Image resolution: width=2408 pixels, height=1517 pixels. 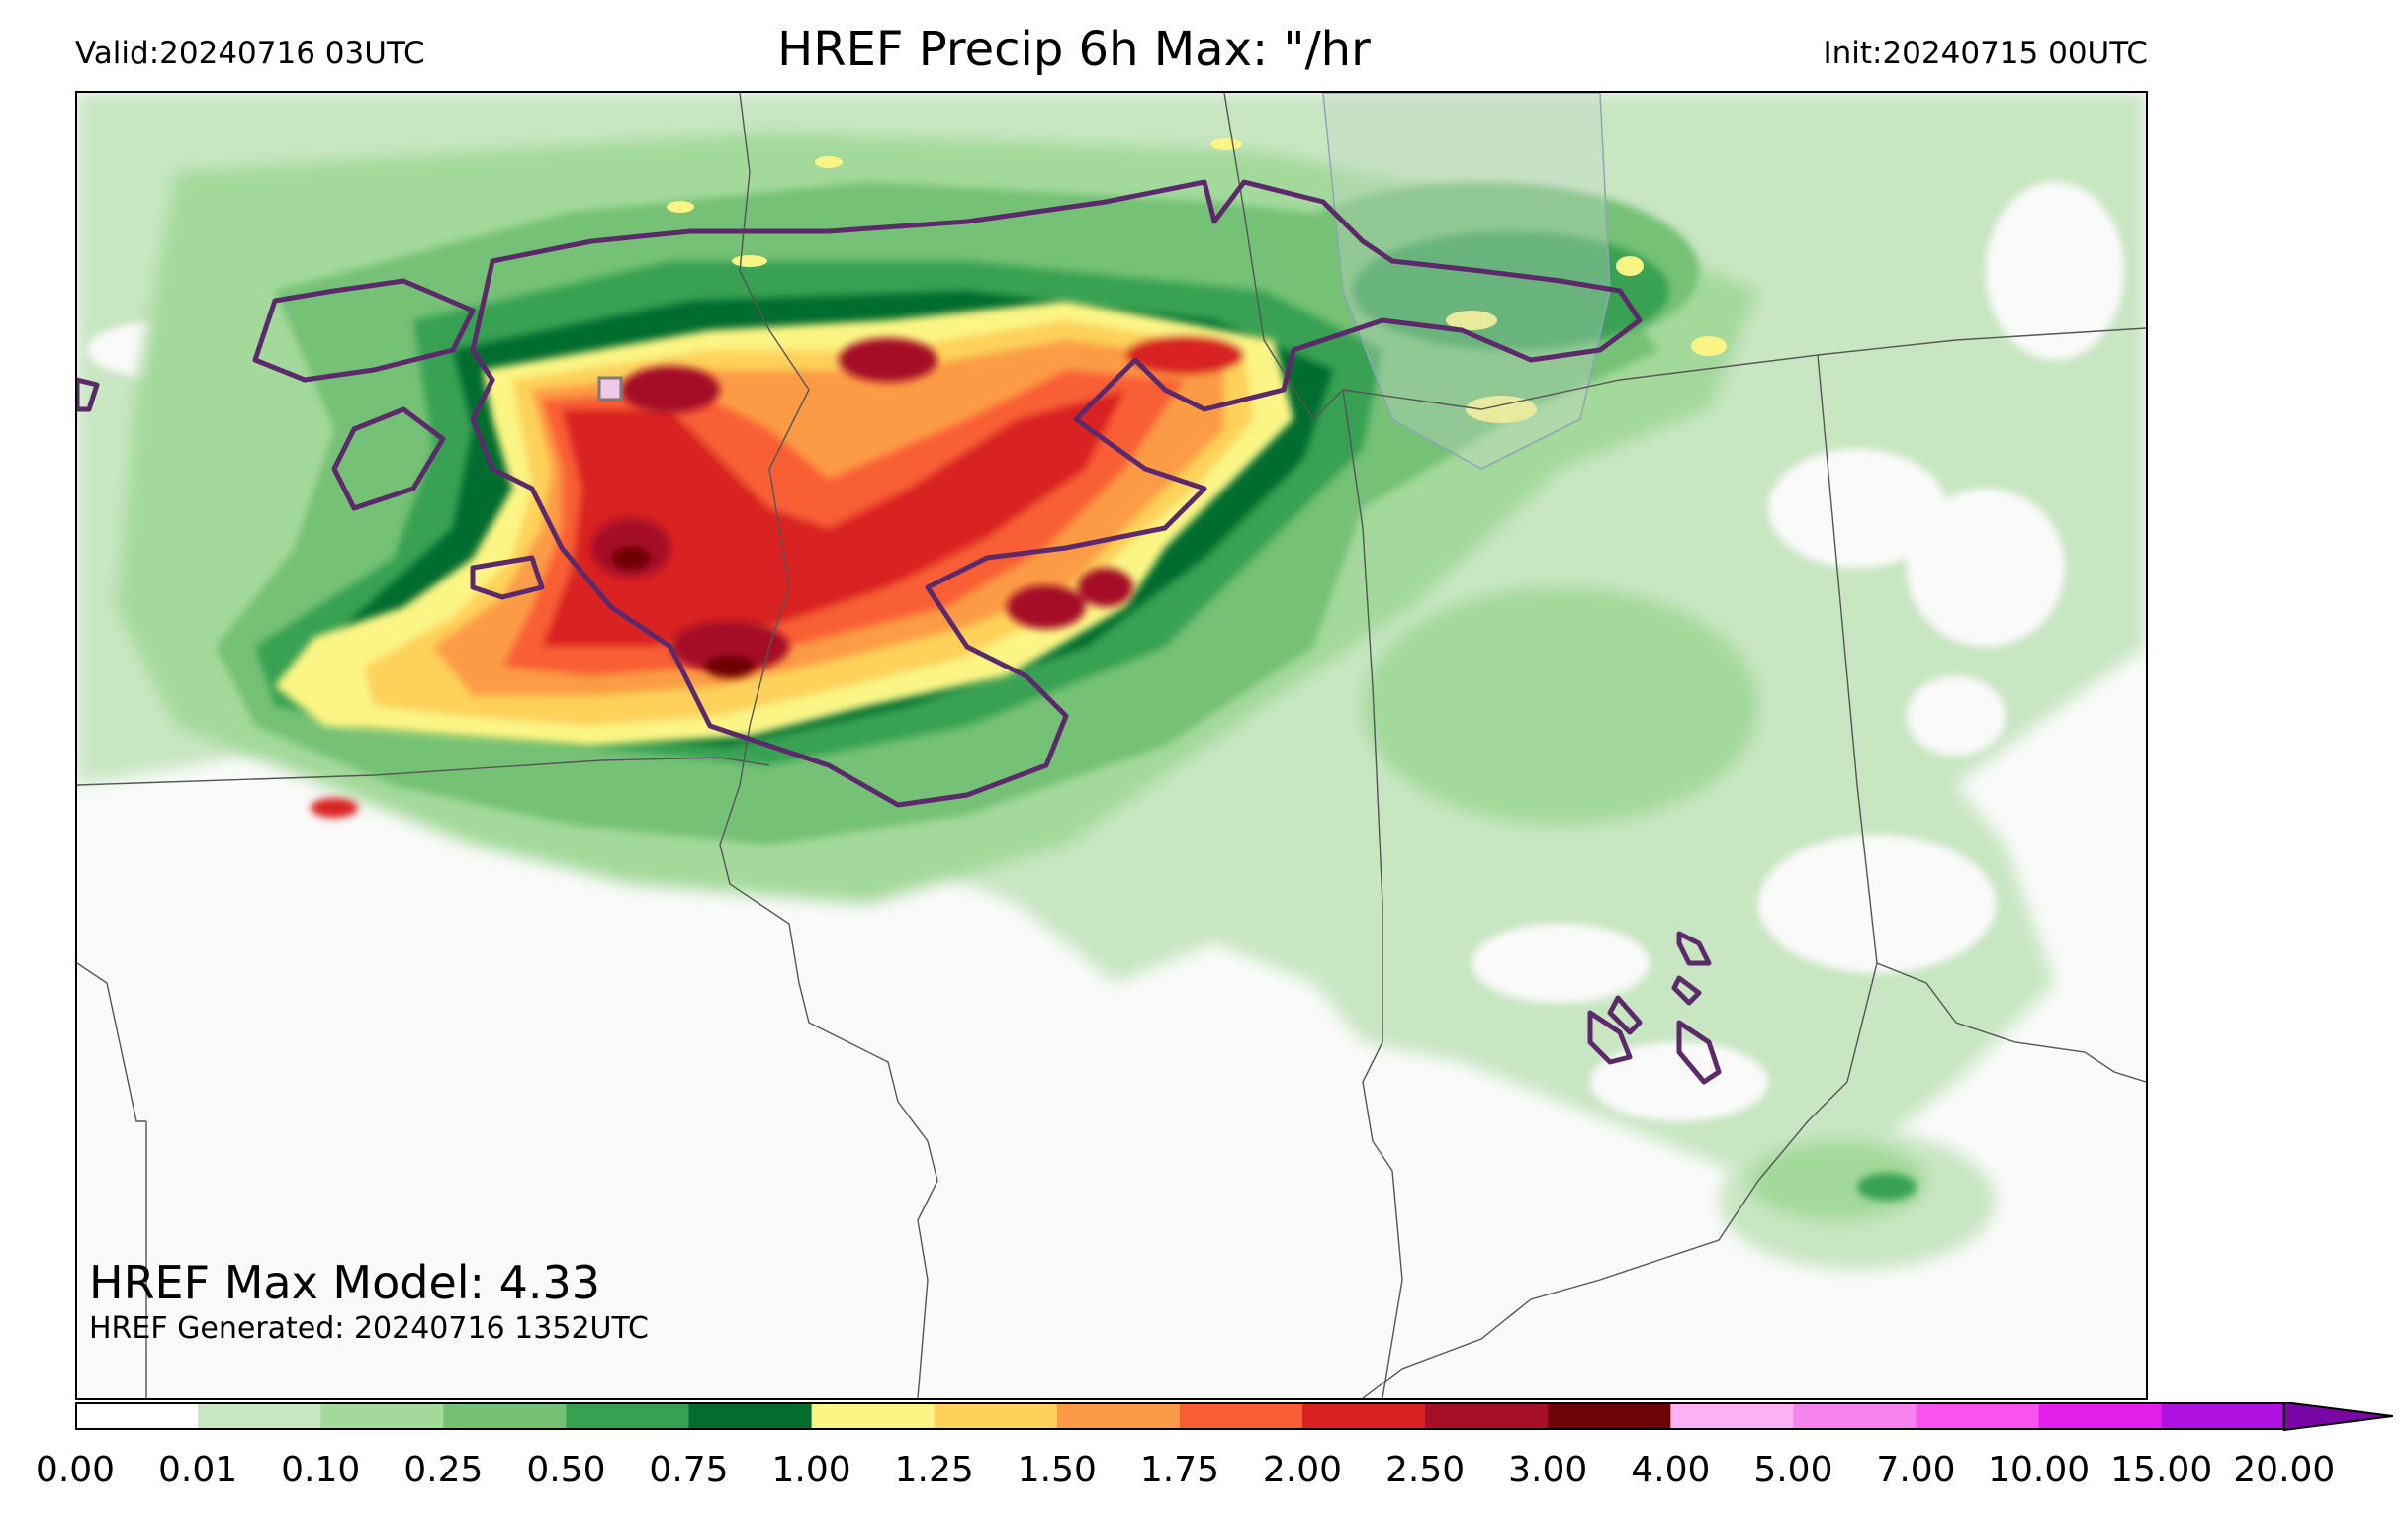 I want to click on colorbar-tick-label: 1.25, so click(x=934, y=1470).